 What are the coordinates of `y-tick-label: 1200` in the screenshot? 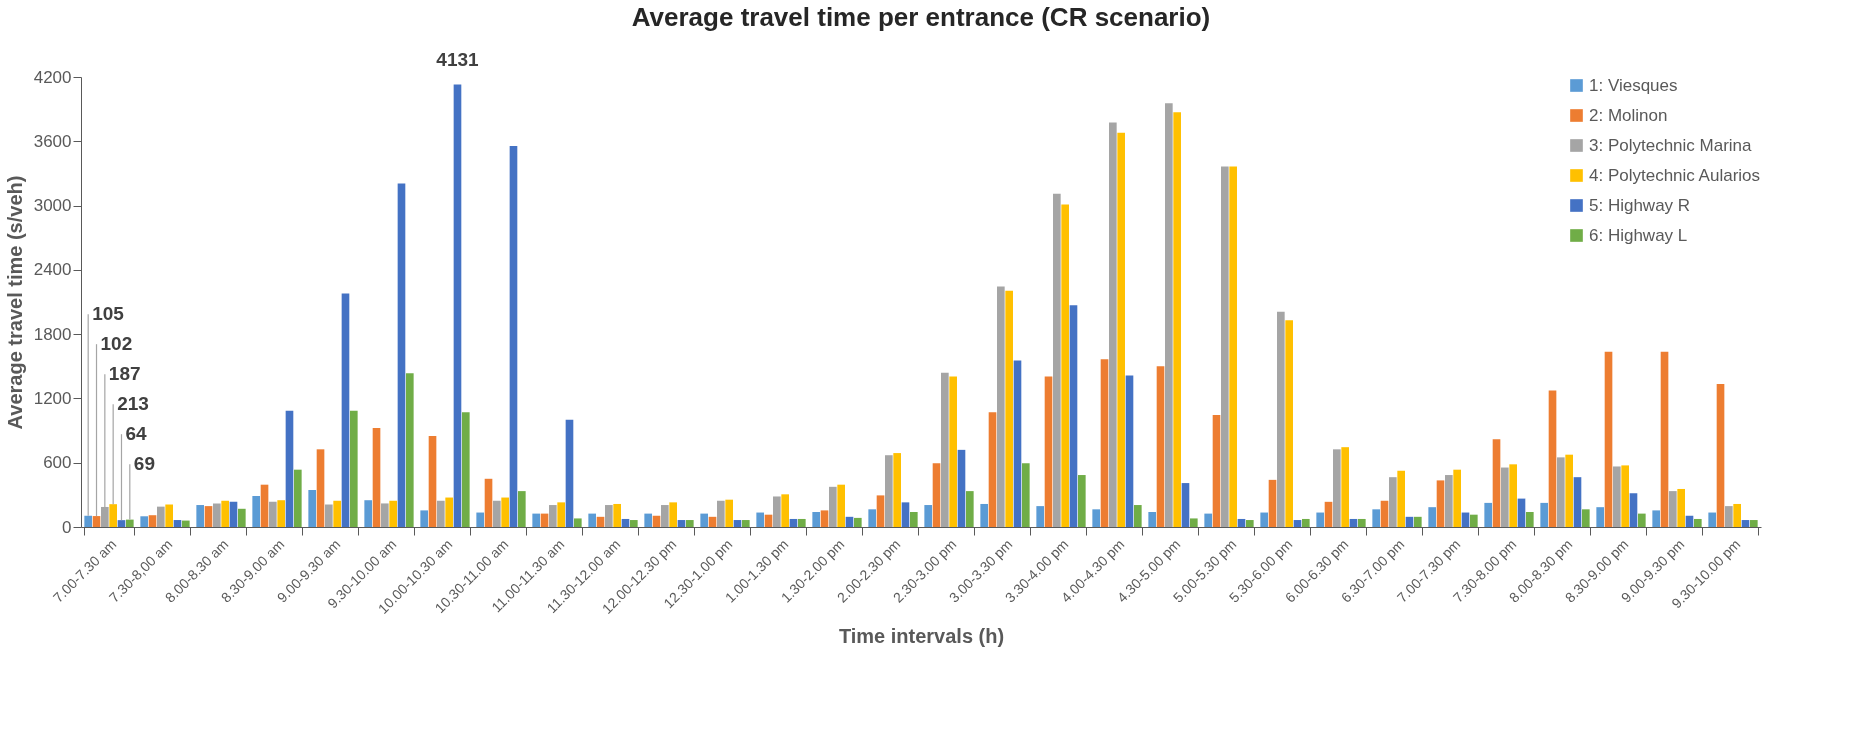 It's located at (52, 398).